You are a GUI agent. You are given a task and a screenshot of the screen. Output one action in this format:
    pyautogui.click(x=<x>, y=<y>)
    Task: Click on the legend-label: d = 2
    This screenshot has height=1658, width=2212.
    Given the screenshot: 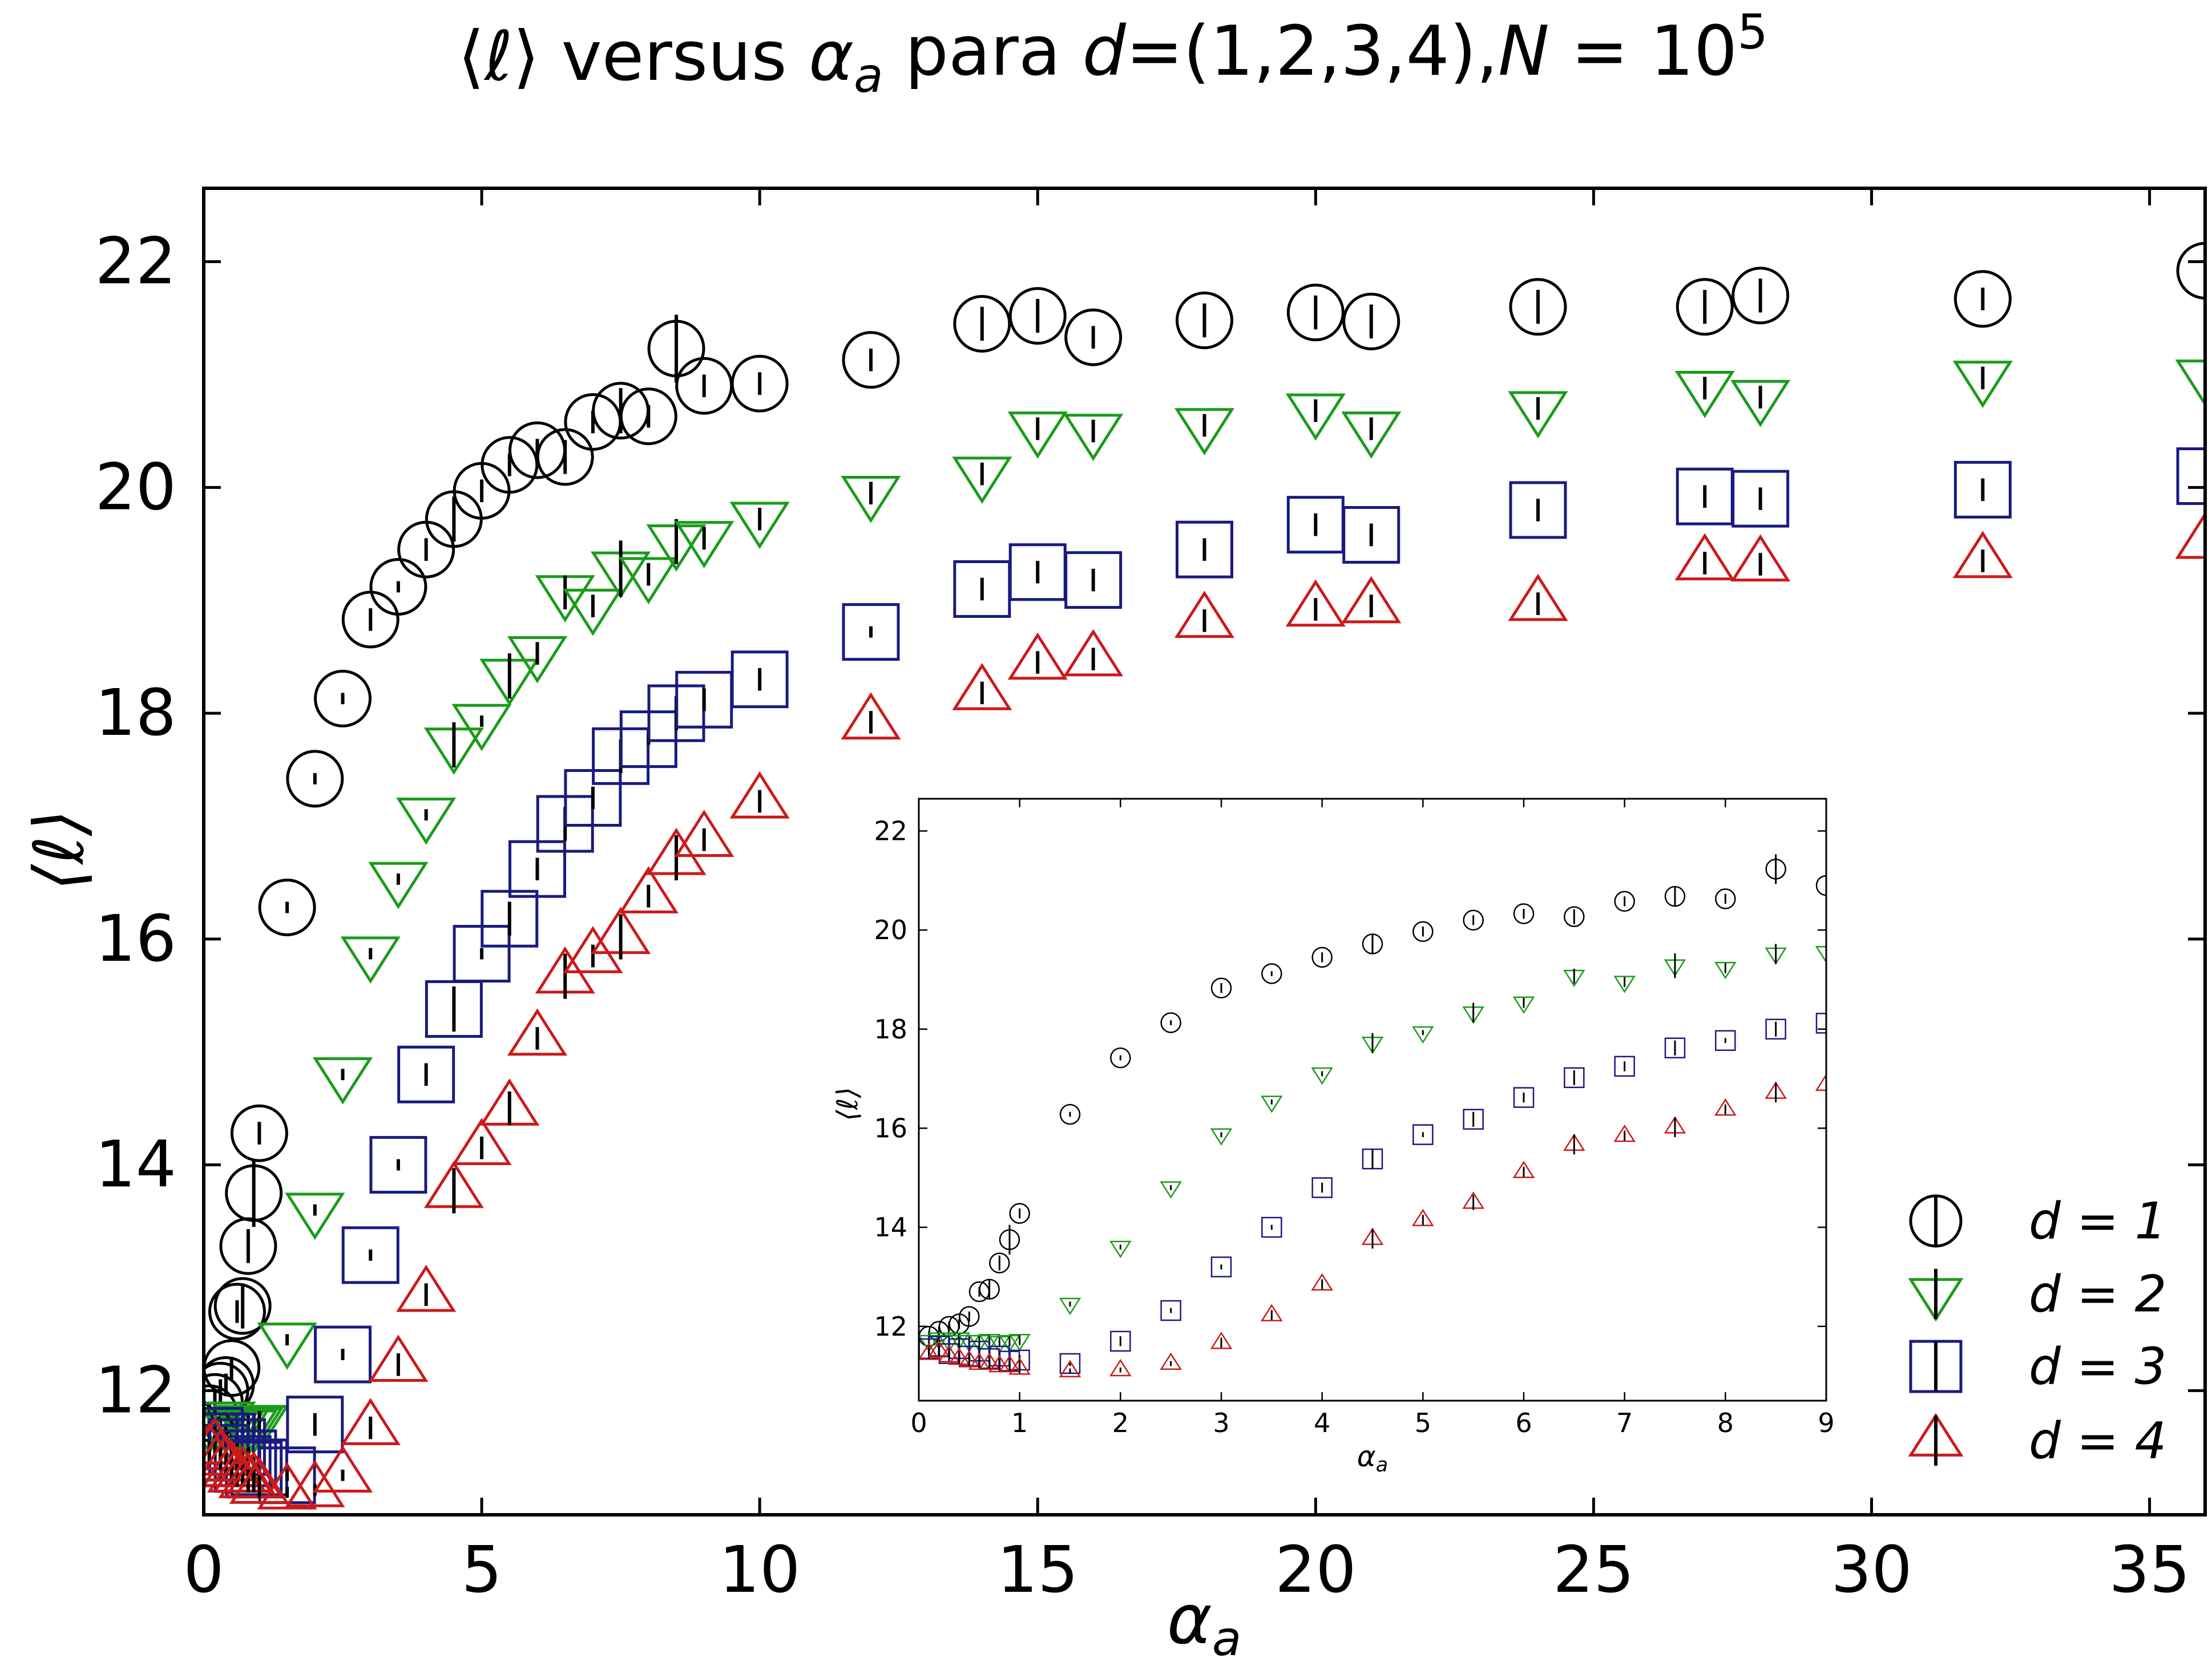 What is the action you would take?
    pyautogui.click(x=2098, y=1294)
    